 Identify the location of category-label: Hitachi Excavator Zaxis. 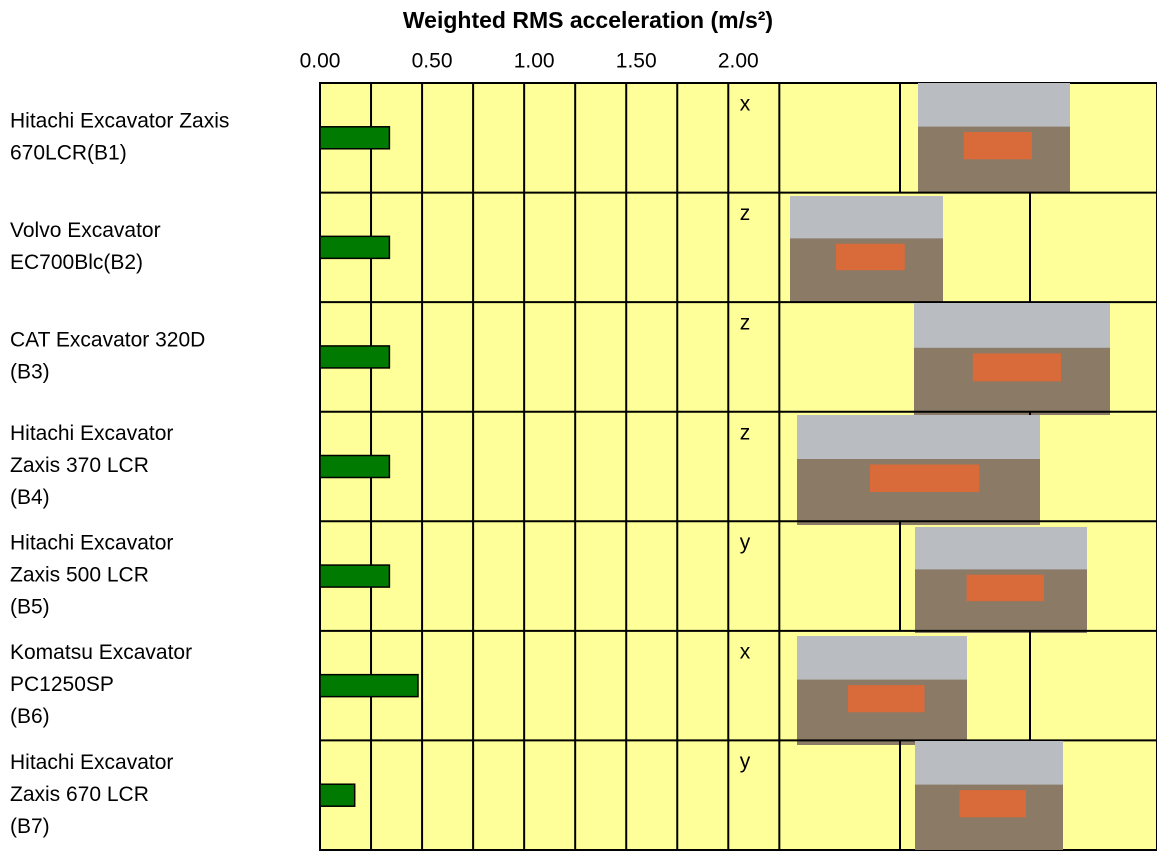
(119, 120).